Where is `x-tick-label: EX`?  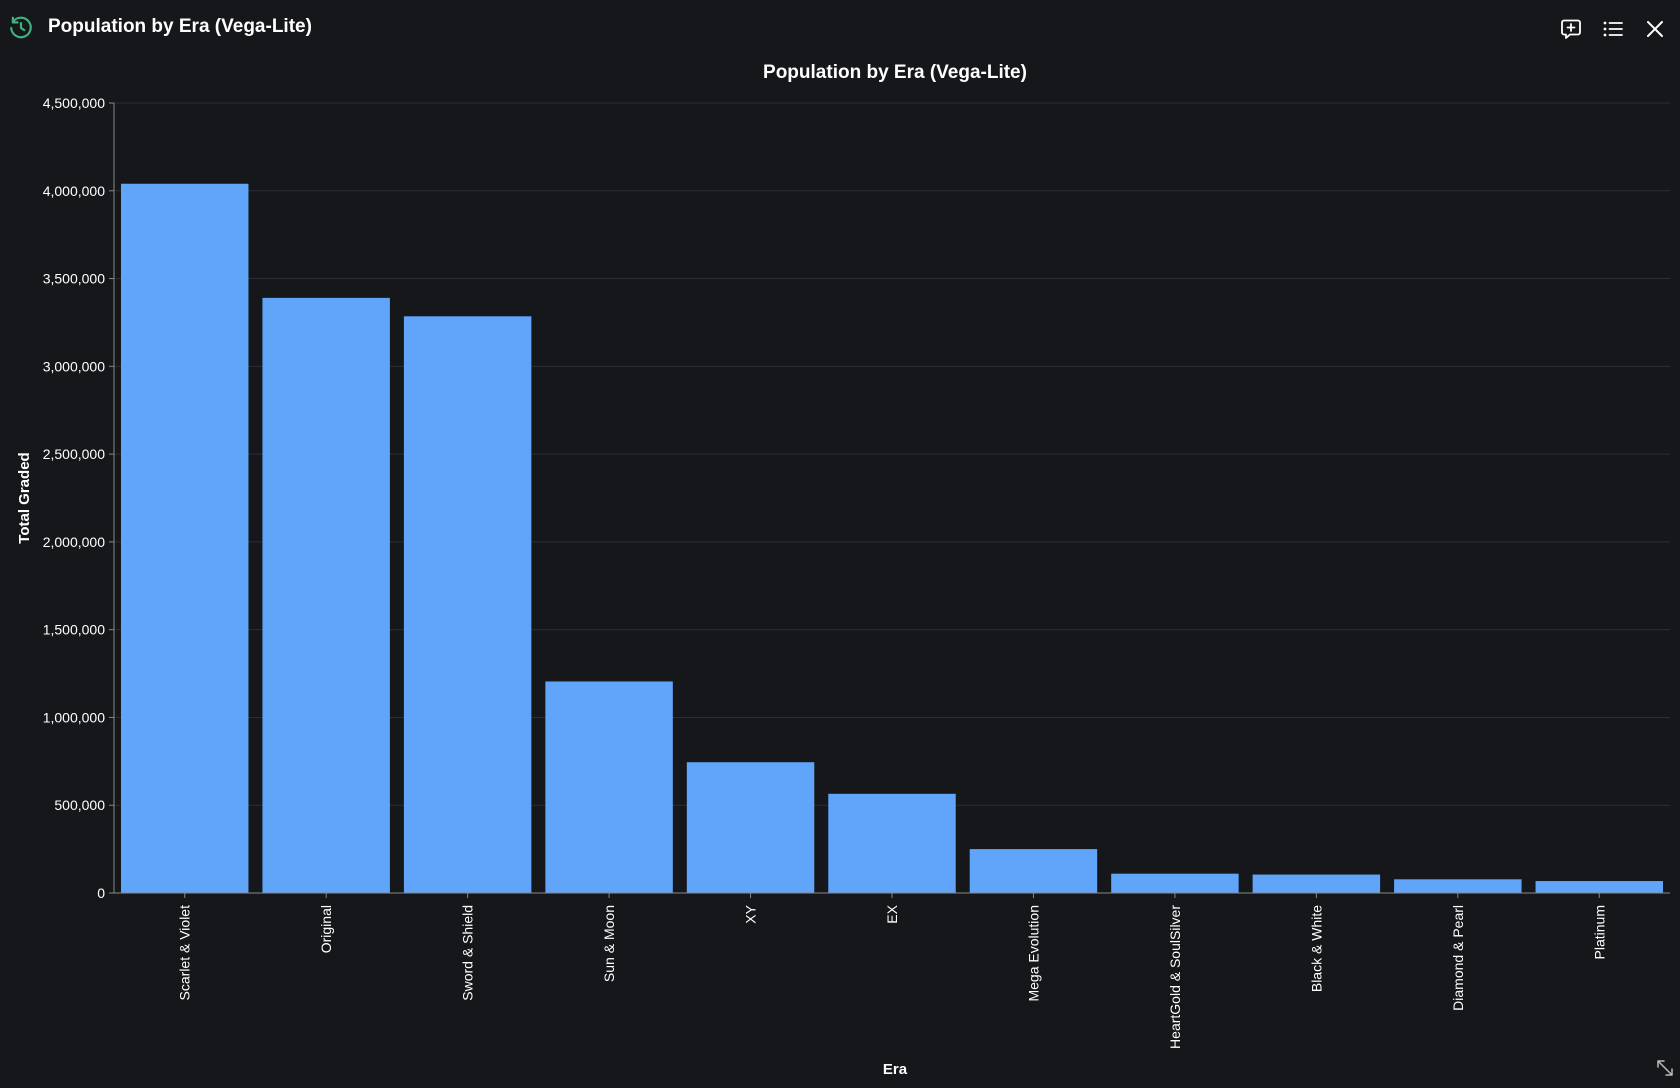 x-tick-label: EX is located at coordinates (892, 913).